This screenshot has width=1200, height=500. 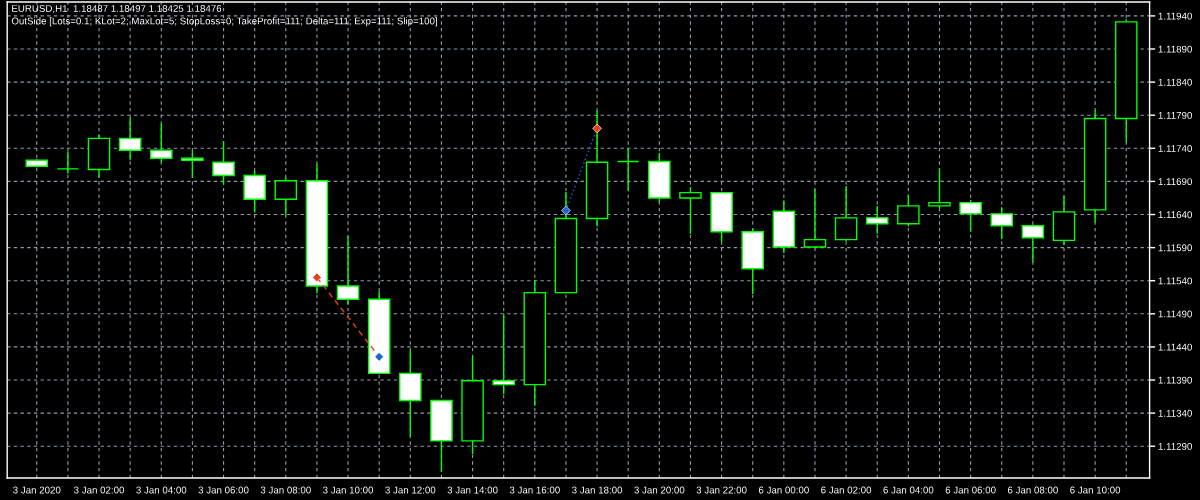 What do you see at coordinates (1095, 490) in the screenshot?
I see `x-tick-label: 6 Jan 10:00` at bounding box center [1095, 490].